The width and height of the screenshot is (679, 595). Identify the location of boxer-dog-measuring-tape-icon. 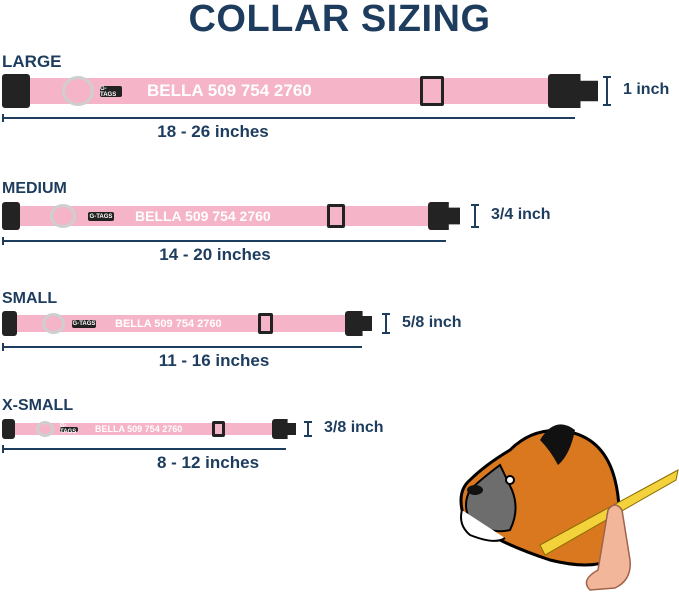
(569, 507).